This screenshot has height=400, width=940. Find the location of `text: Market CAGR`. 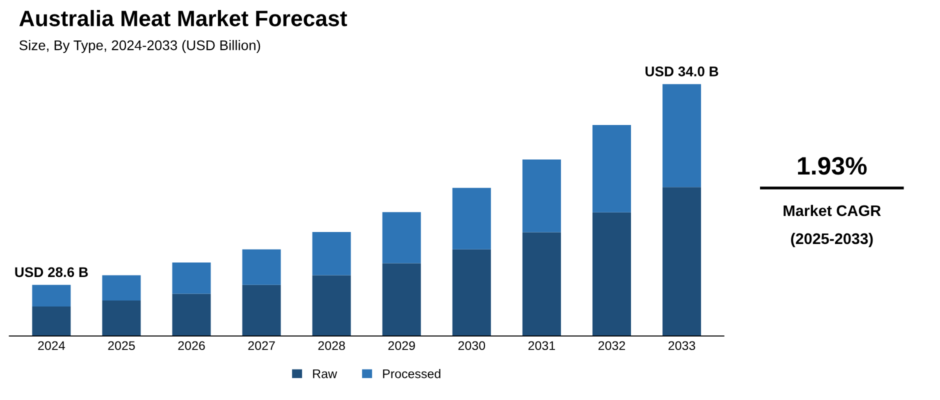

text: Market CAGR is located at coordinates (832, 210).